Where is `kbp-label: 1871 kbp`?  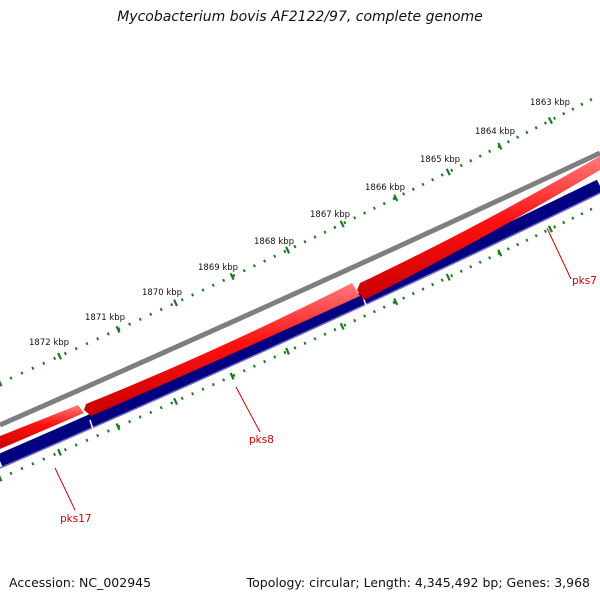
kbp-label: 1871 kbp is located at coordinates (105, 318).